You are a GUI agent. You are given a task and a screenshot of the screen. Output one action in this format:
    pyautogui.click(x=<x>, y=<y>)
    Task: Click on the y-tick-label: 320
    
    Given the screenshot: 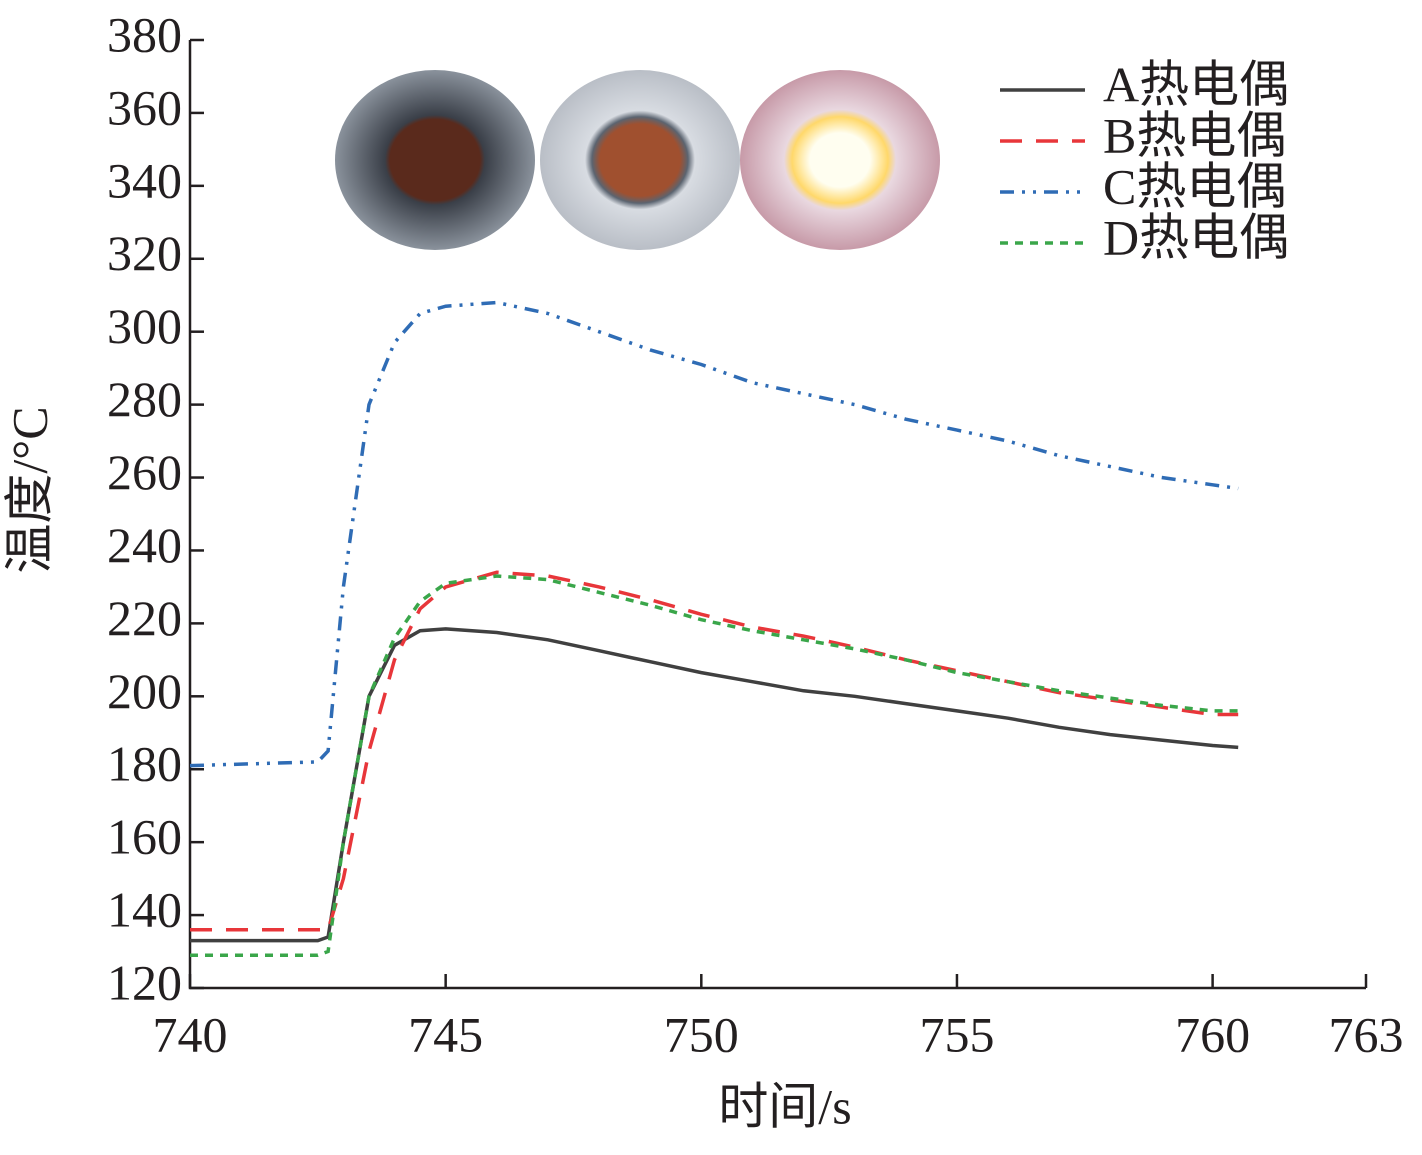 What is the action you would take?
    pyautogui.click(x=144, y=253)
    